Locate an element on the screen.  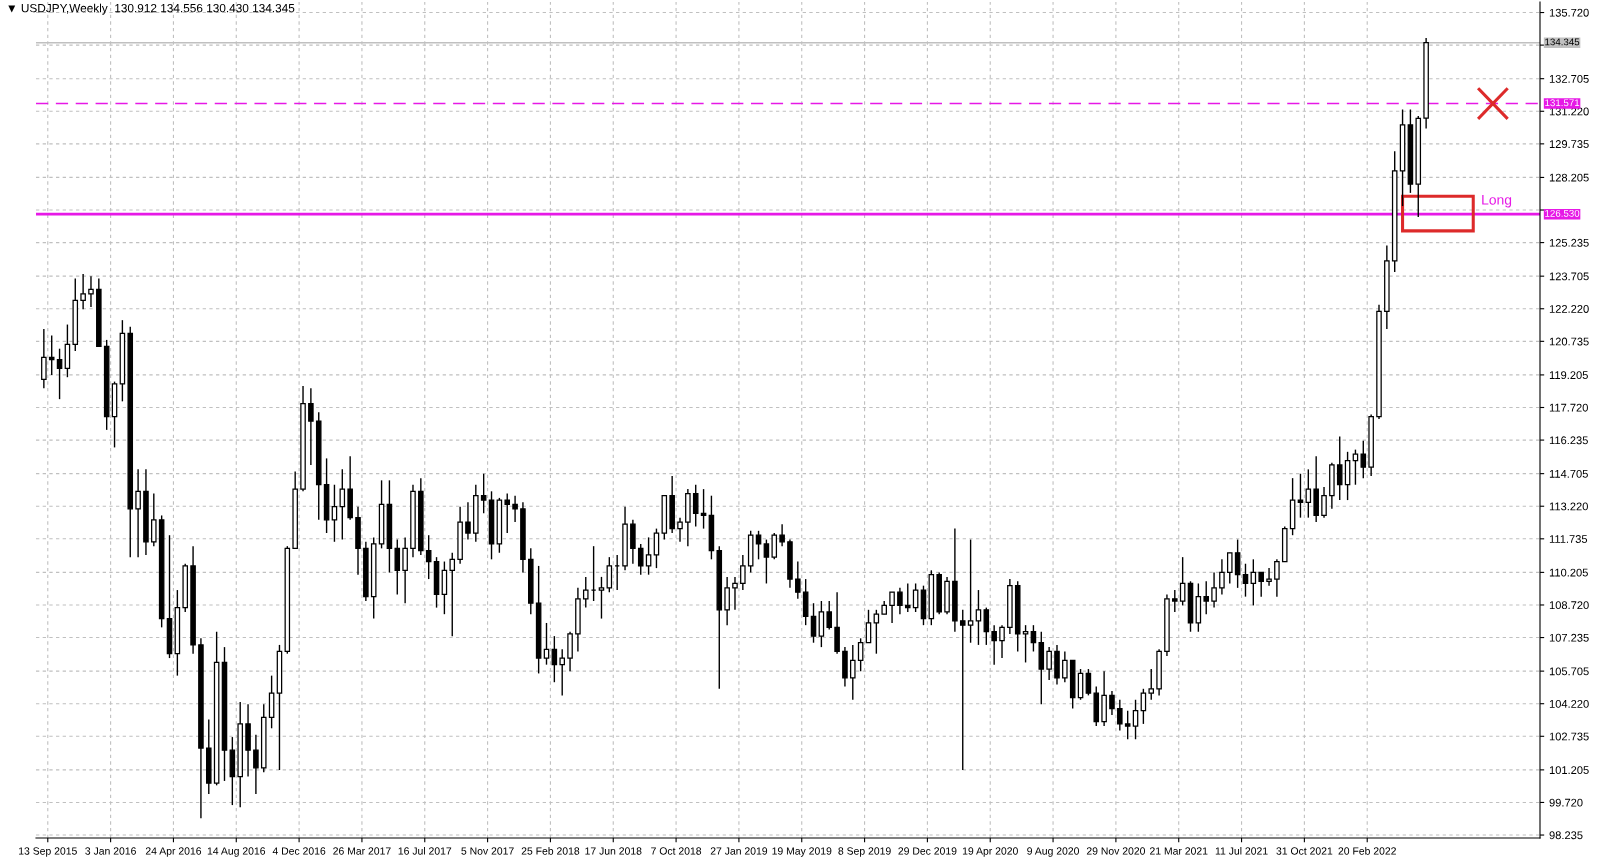
y-tick-label: 101.205 is located at coordinates (1569, 770).